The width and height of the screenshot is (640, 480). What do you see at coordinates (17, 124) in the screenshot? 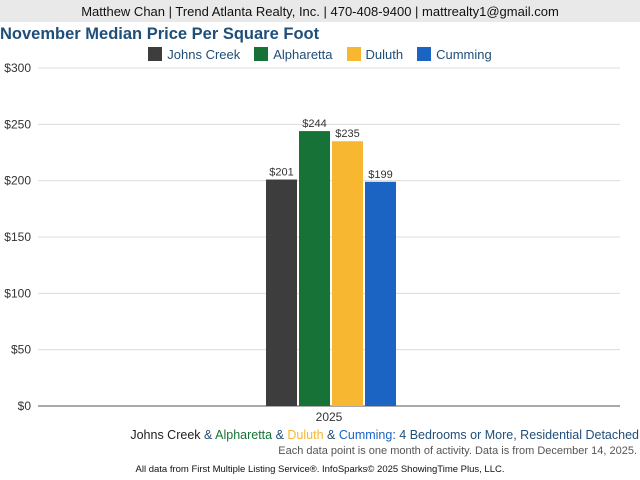
I see `y-tick-label: $250` at bounding box center [17, 124].